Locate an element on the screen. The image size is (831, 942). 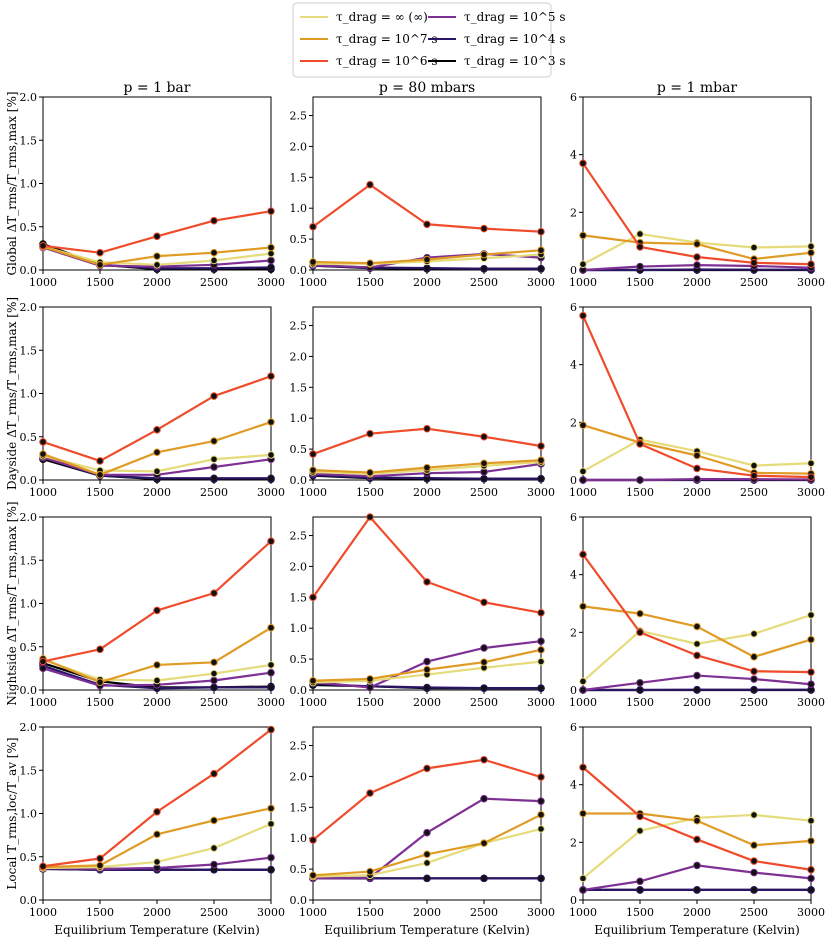
legend-label-1e4: τ_drag = 10^4 s is located at coordinates (515, 39).